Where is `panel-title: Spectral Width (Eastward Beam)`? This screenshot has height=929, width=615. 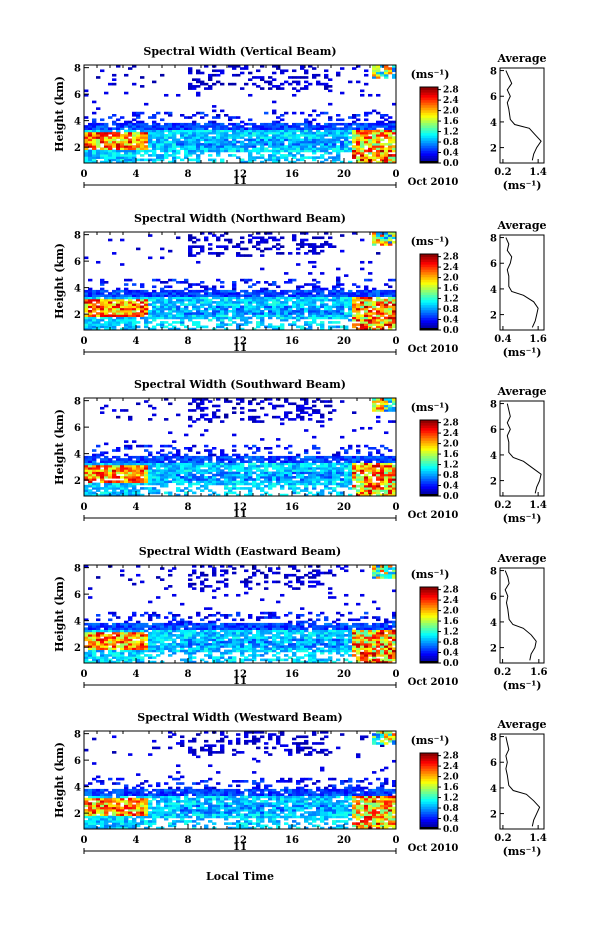 panel-title: Spectral Width (Eastward Beam) is located at coordinates (240, 551).